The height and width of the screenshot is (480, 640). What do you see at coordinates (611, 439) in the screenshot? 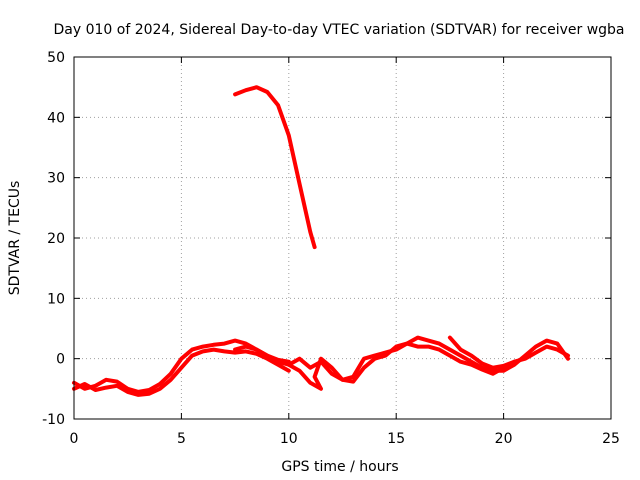
I see `x-tick-label: 25` at bounding box center [611, 439].